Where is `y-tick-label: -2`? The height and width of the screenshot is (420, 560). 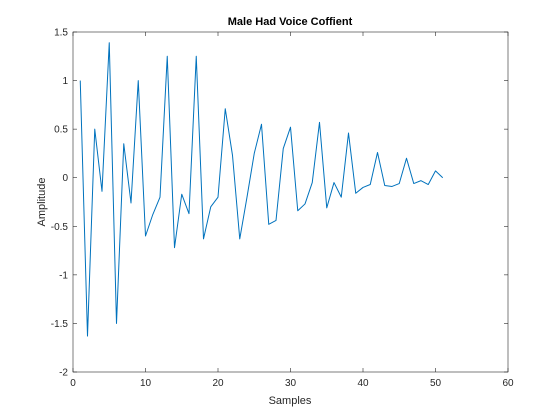
y-tick-label: -2 is located at coordinates (63, 373).